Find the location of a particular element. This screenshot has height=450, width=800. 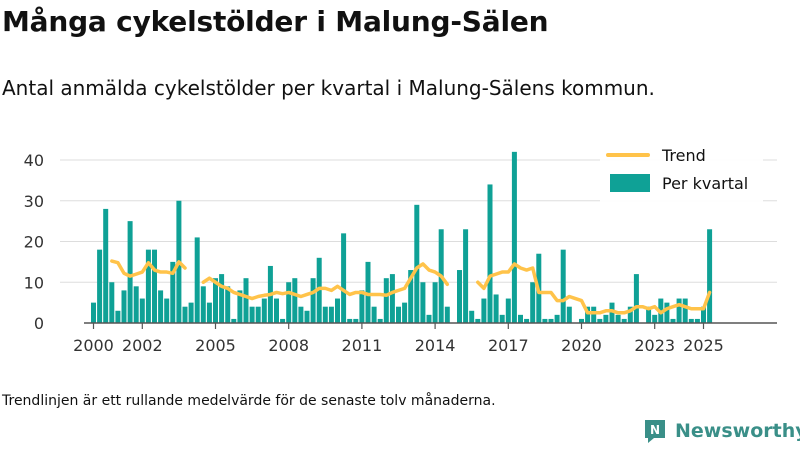

legend: Trend Per kvartal is located at coordinates (681, 174).